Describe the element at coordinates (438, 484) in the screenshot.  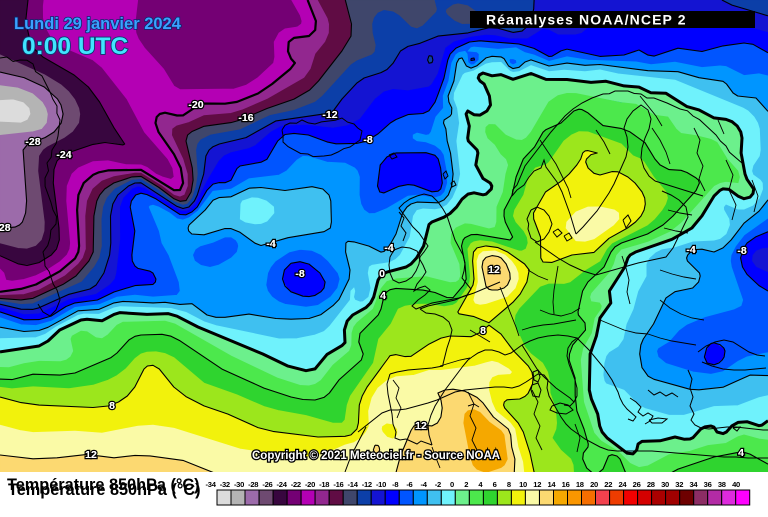
I see `svg-text: -2` at that location.